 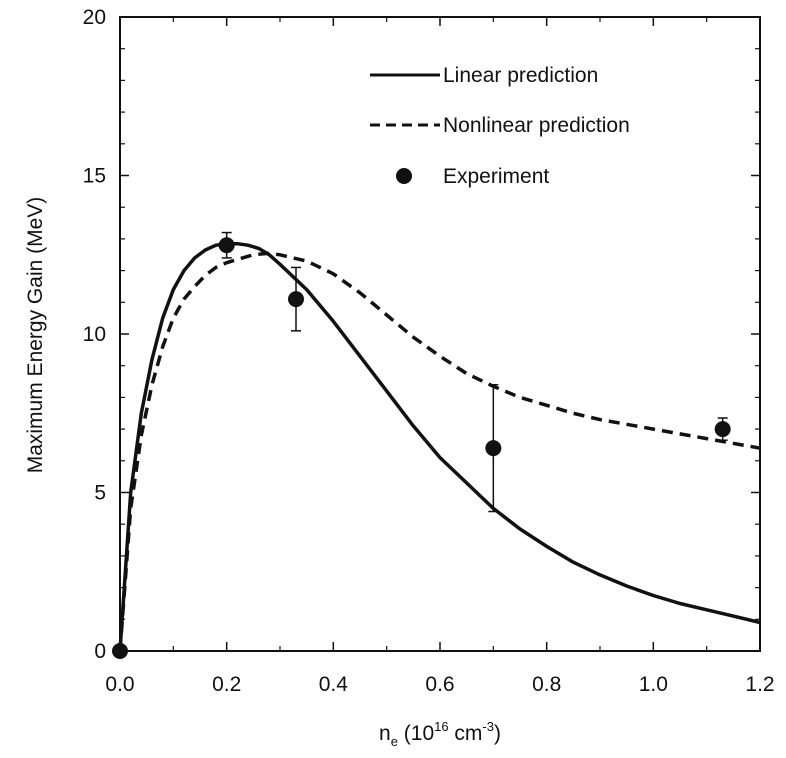 I want to click on x-tick-label: 0.6, so click(x=439, y=684).